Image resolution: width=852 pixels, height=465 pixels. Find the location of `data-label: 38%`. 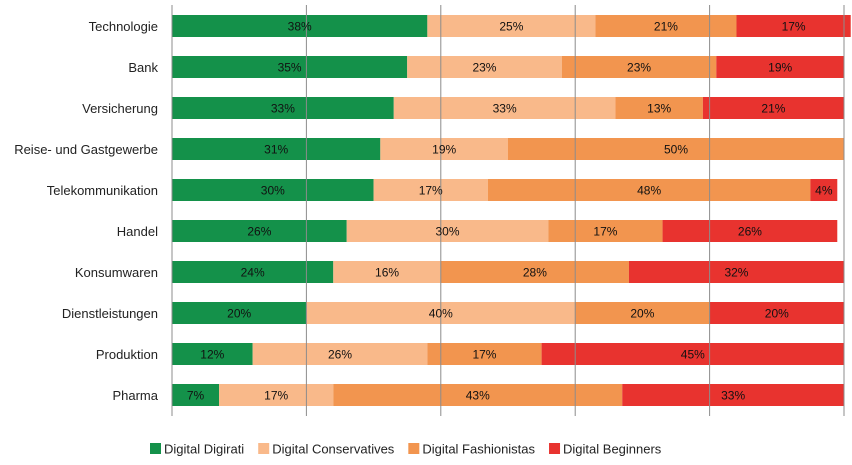

data-label: 38% is located at coordinates (300, 27).